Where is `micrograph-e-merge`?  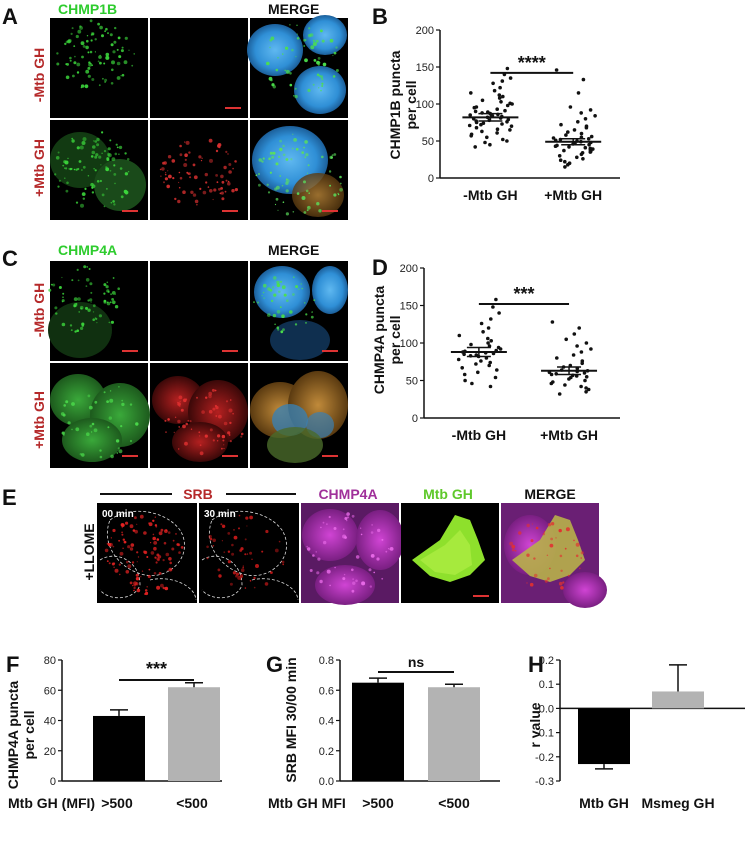
micrograph-e-merge is located at coordinates (554, 555).